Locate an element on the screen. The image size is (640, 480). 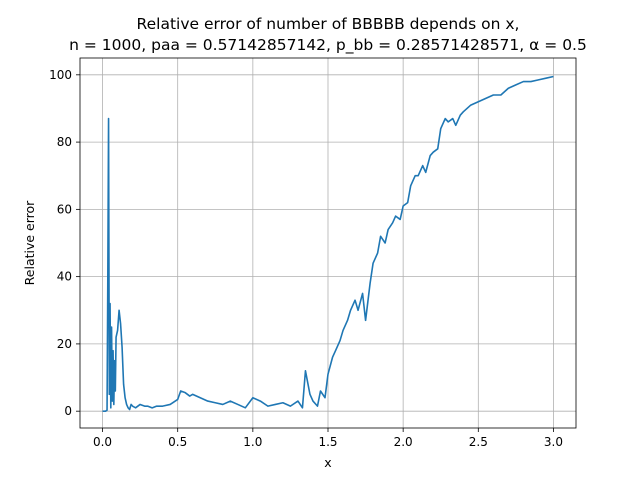
x-tick-label: 2.0 is located at coordinates (403, 442).